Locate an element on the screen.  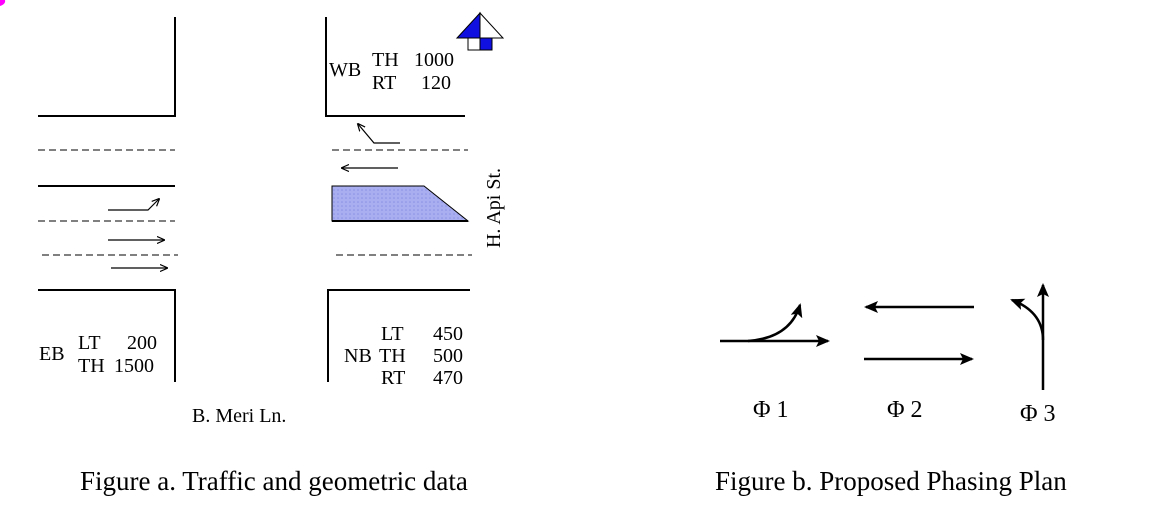
north-arrow-icon is located at coordinates (480, 31).